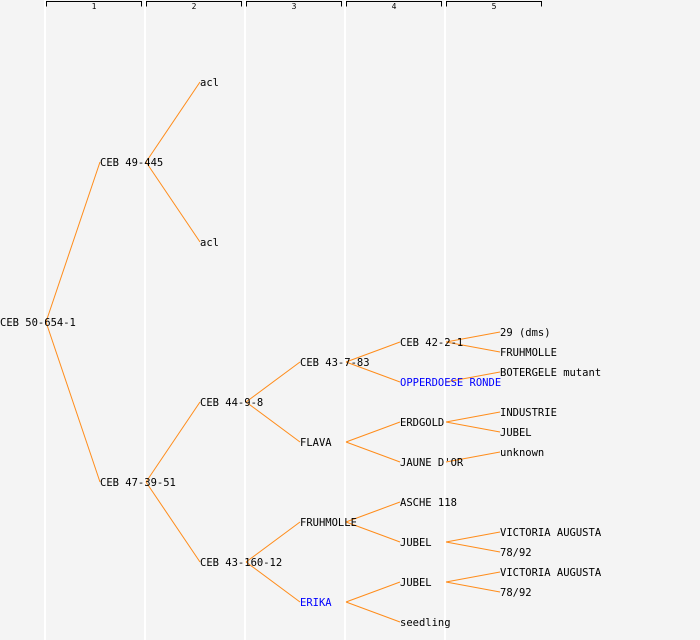 The image size is (700, 640). I want to click on generation-headers: 1 2 3 4 5, so click(294, 6).